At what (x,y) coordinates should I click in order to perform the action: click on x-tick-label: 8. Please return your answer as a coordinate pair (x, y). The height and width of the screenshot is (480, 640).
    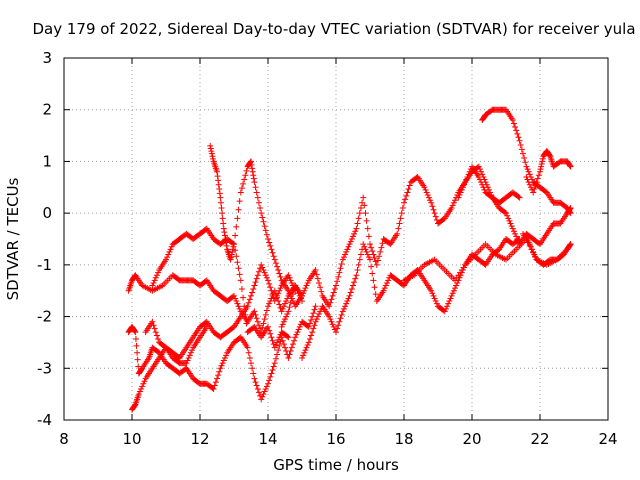
    Looking at the image, I should click on (64, 439).